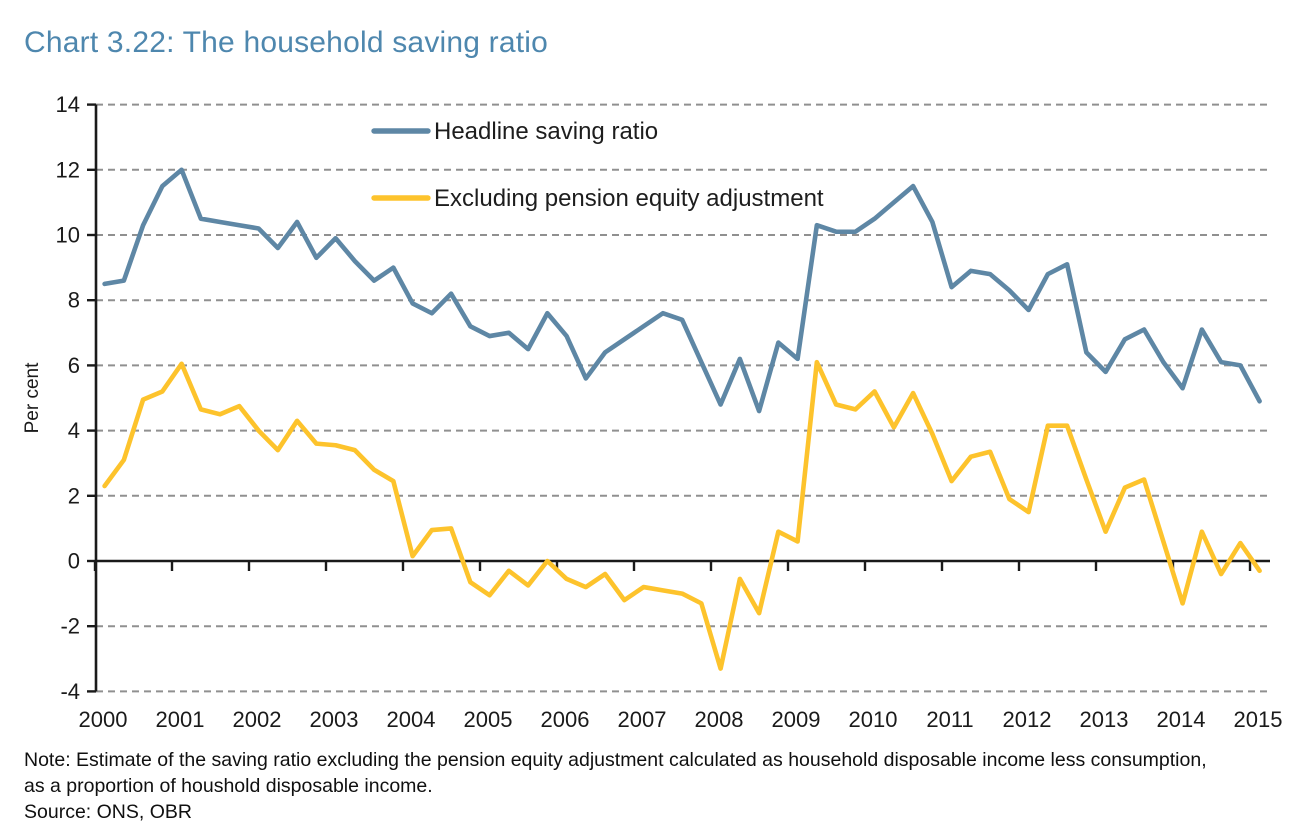  Describe the element at coordinates (70, 691) in the screenshot. I see `y-tick-label: -4` at that location.